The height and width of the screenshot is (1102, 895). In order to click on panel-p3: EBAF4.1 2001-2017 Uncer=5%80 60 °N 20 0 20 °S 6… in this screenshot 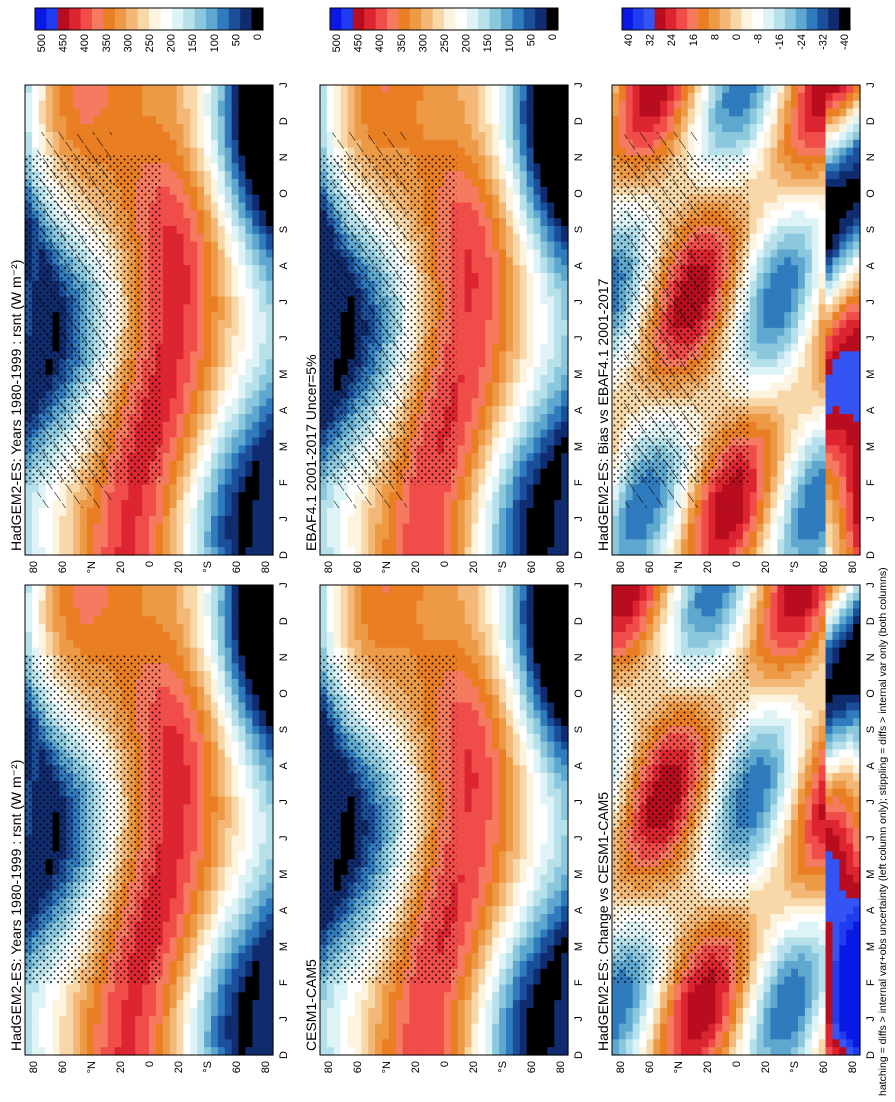, I will do `click(444, 327)`.